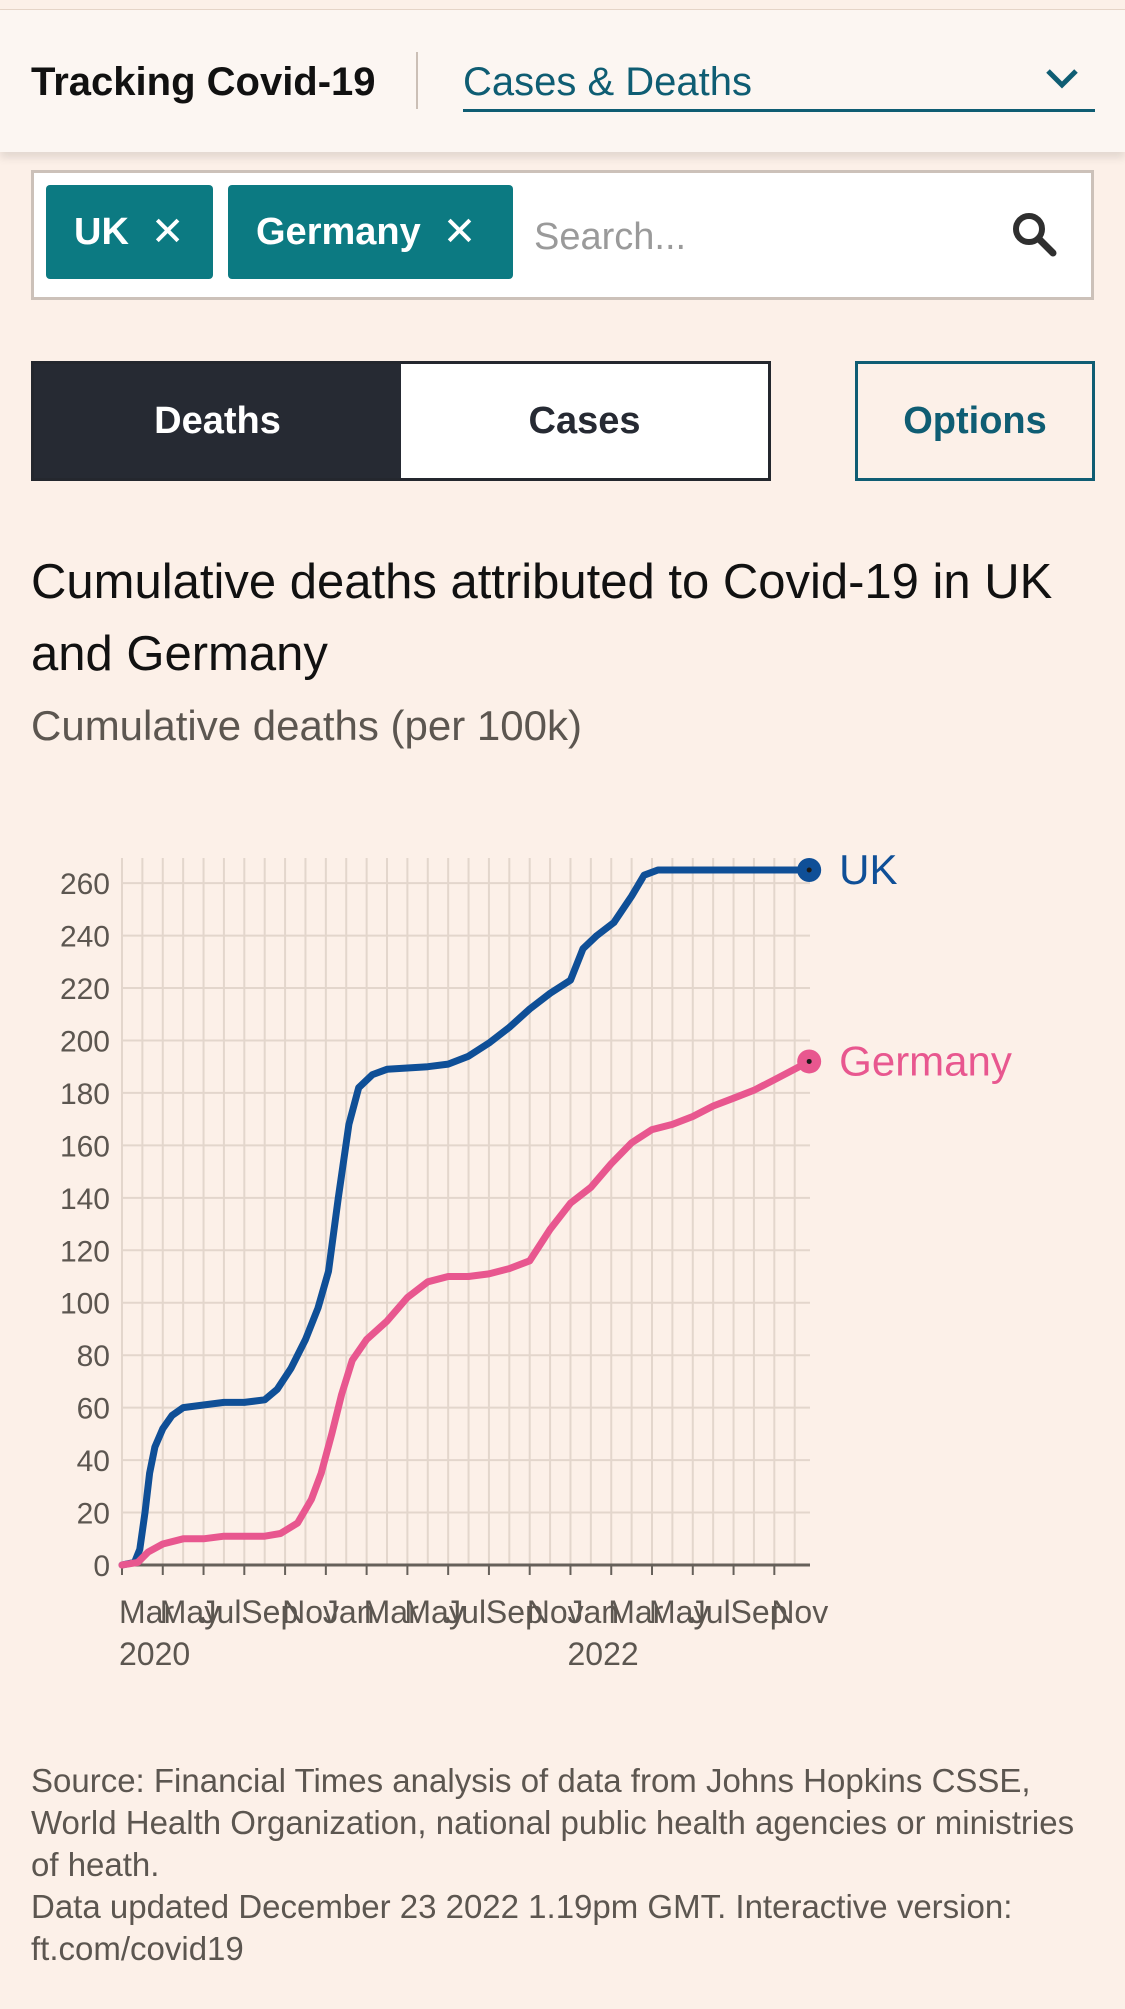 This screenshot has width=1125, height=2009. Describe the element at coordinates (85, 1304) in the screenshot. I see `y-tick-label: 100` at that location.